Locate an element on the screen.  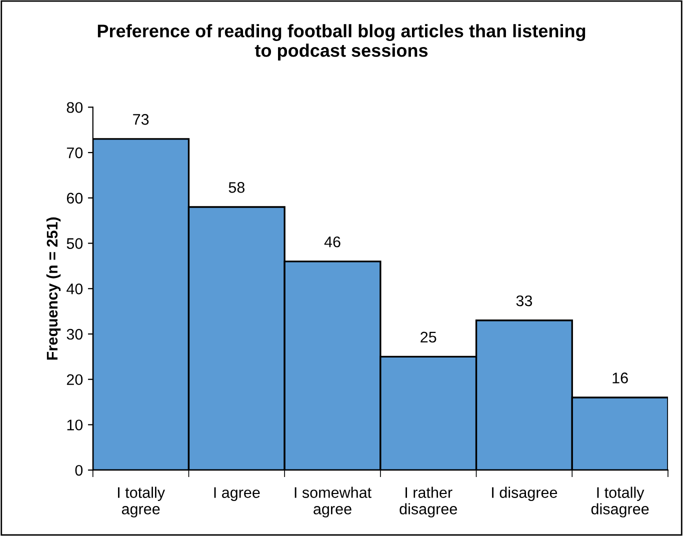
x-tick-label: I totally disagree is located at coordinates (620, 502).